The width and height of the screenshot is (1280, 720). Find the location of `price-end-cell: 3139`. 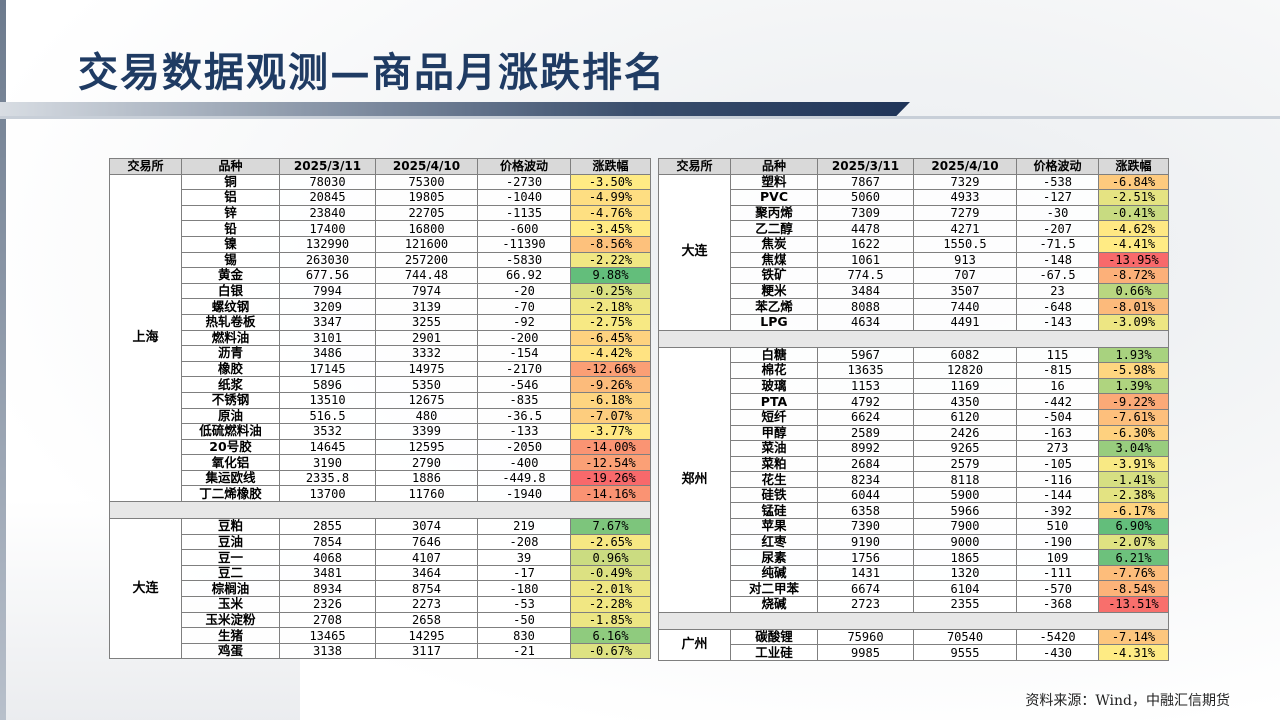

price-end-cell: 3139 is located at coordinates (426, 306).